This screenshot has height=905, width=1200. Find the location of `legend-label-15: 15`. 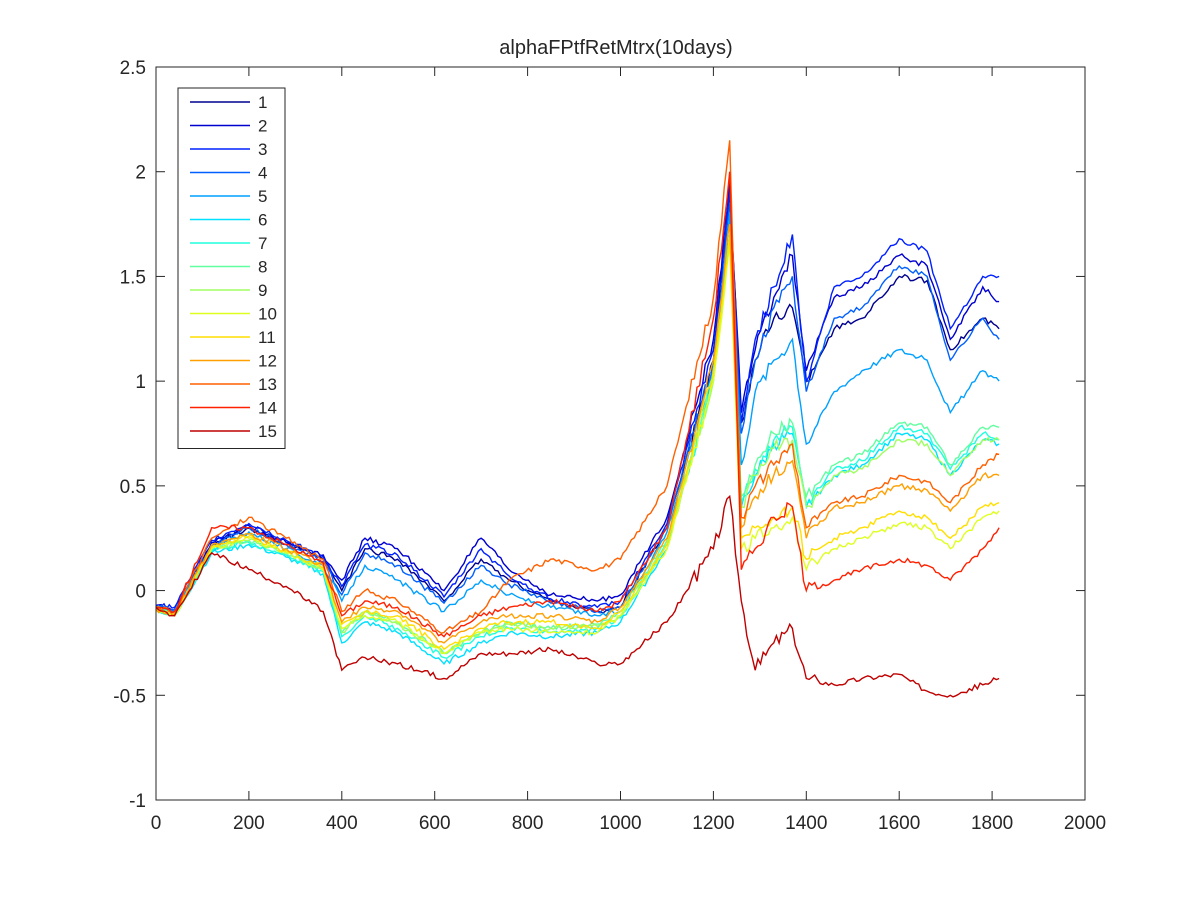

legend-label-15: 15 is located at coordinates (267, 431).